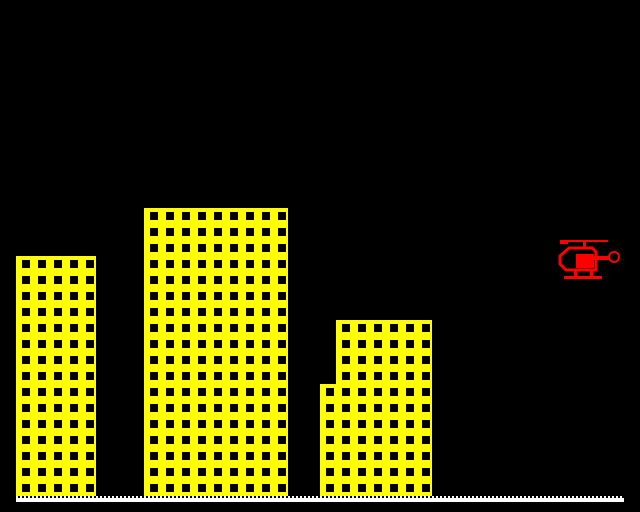  I want to click on building-right-low-windows, so click(330, 440).